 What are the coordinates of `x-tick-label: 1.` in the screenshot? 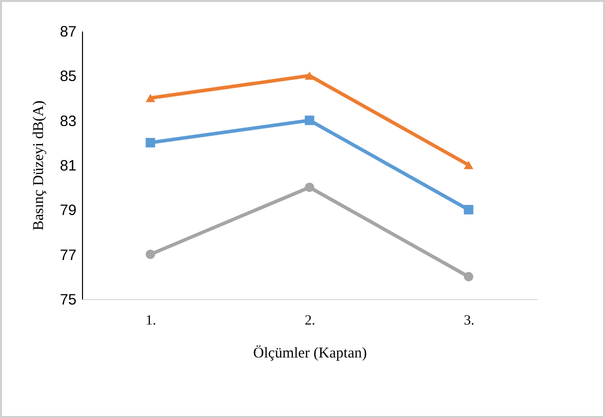 It's located at (151, 321).